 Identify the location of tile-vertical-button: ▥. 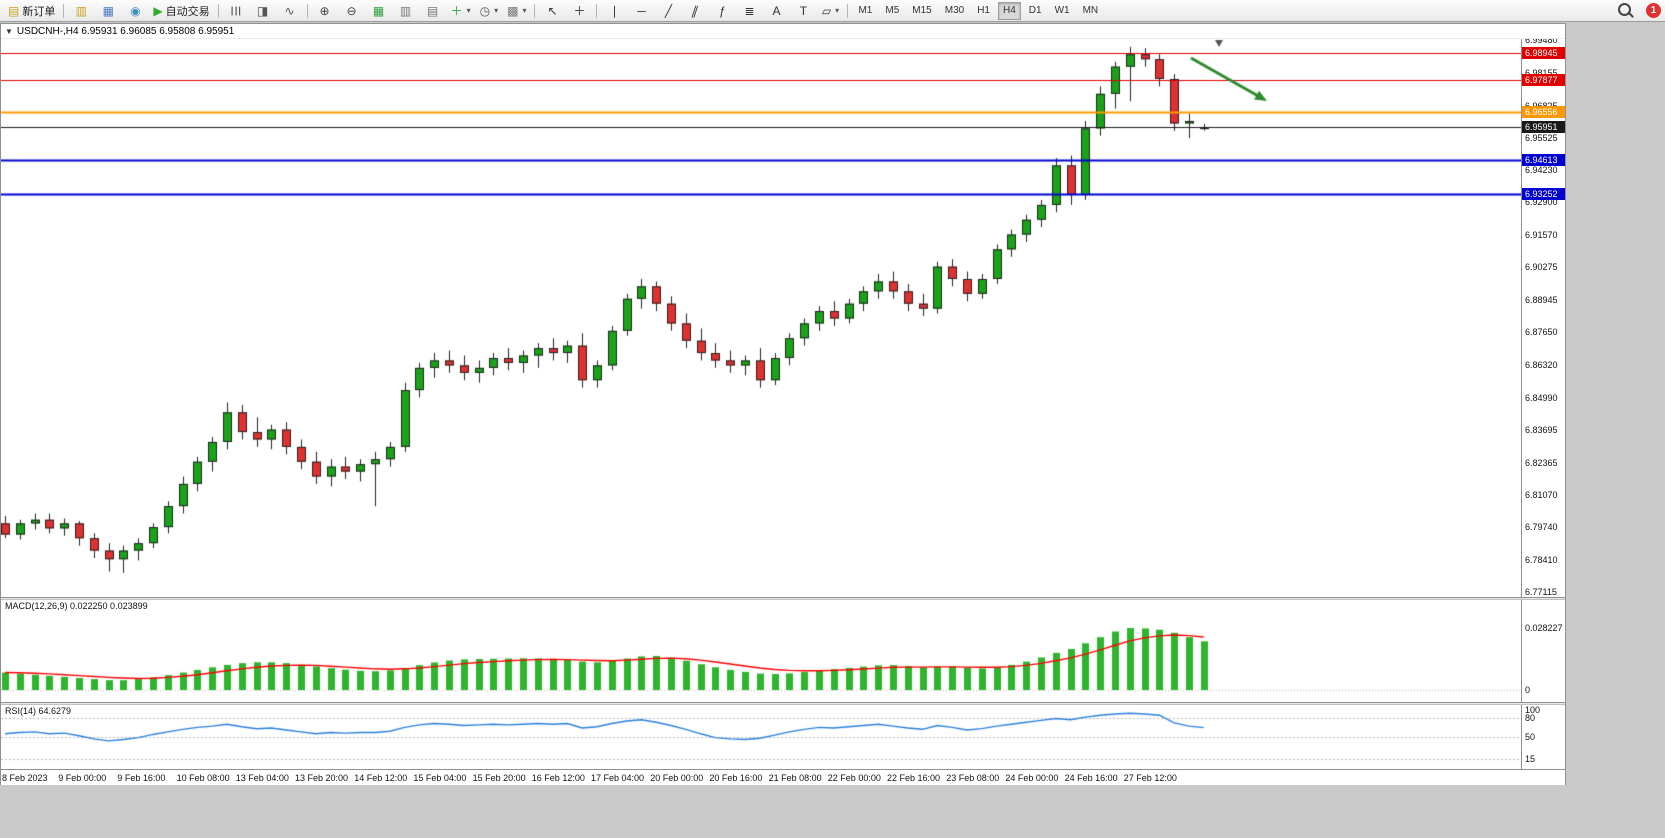
(406, 11).